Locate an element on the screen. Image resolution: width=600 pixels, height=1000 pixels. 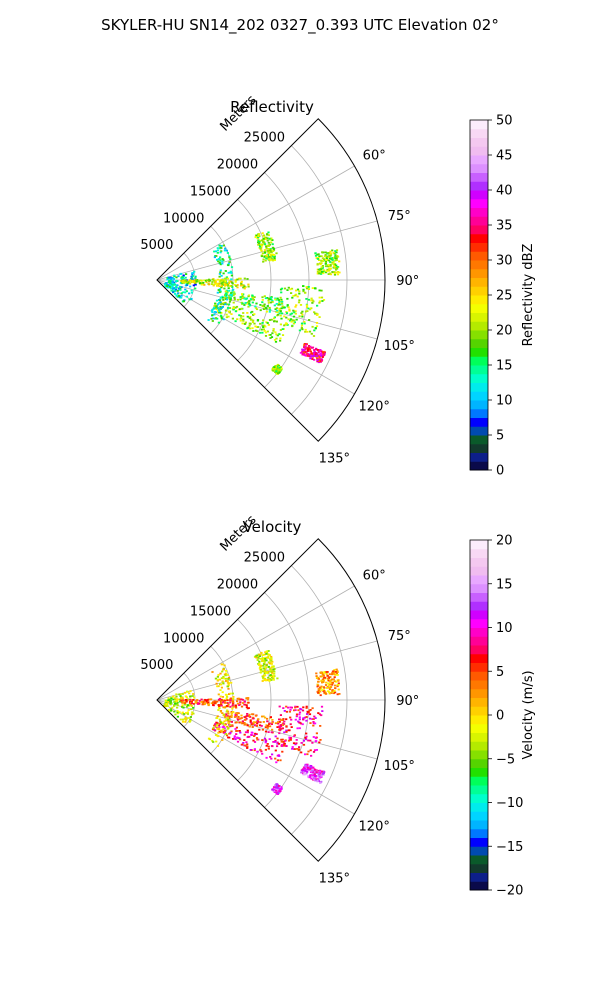
azimuth-gridline is located at coordinates (255, 223).